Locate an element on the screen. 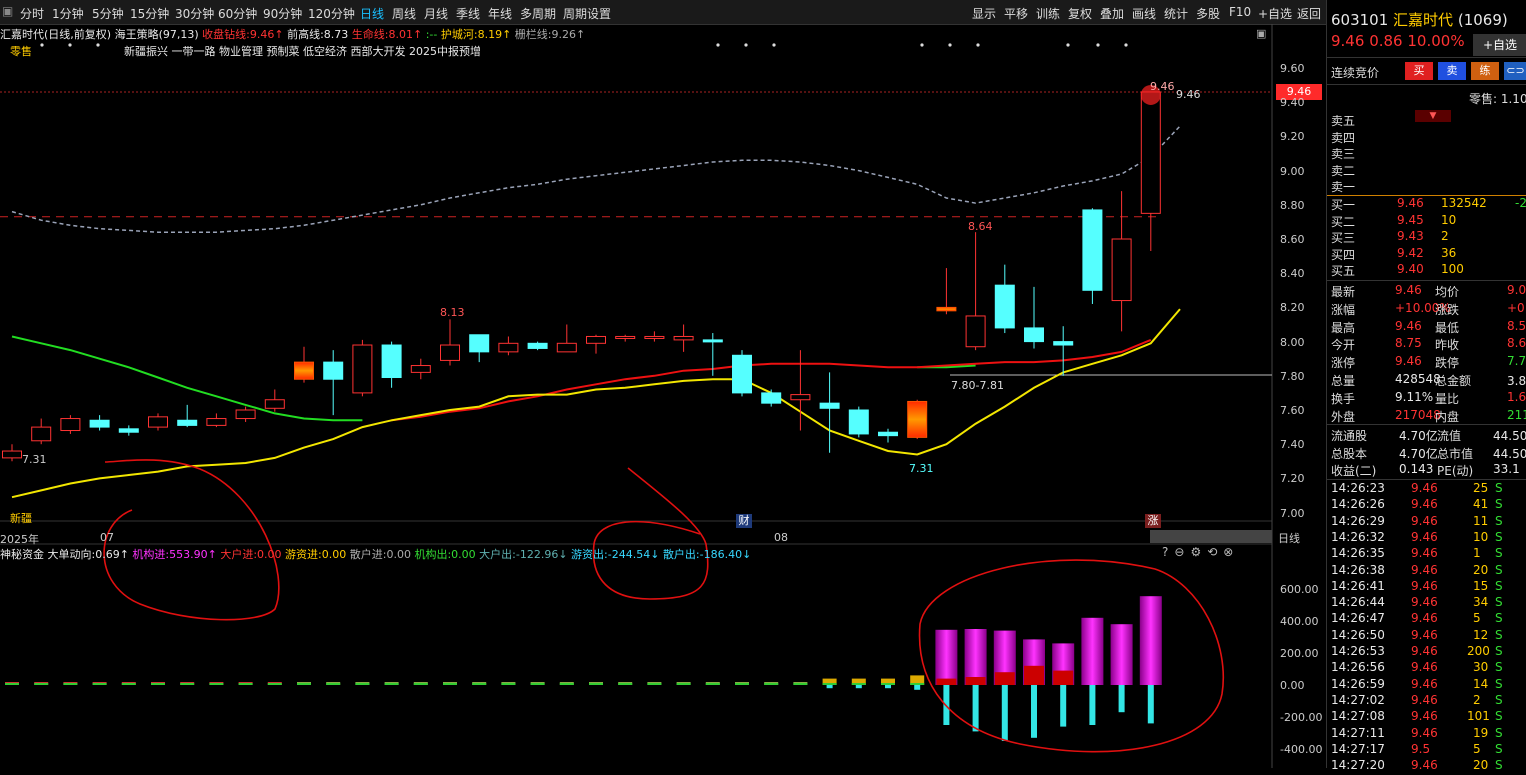 The width and height of the screenshot is (1526, 775). tab-quarterly: 季线 is located at coordinates (468, 14).